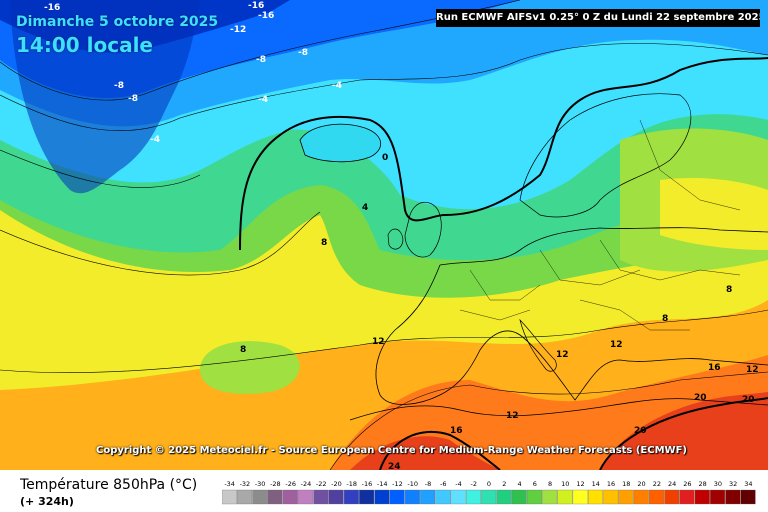 The image size is (768, 512). What do you see at coordinates (321, 484) in the screenshot?
I see `scale-tick-label: -22` at bounding box center [321, 484].